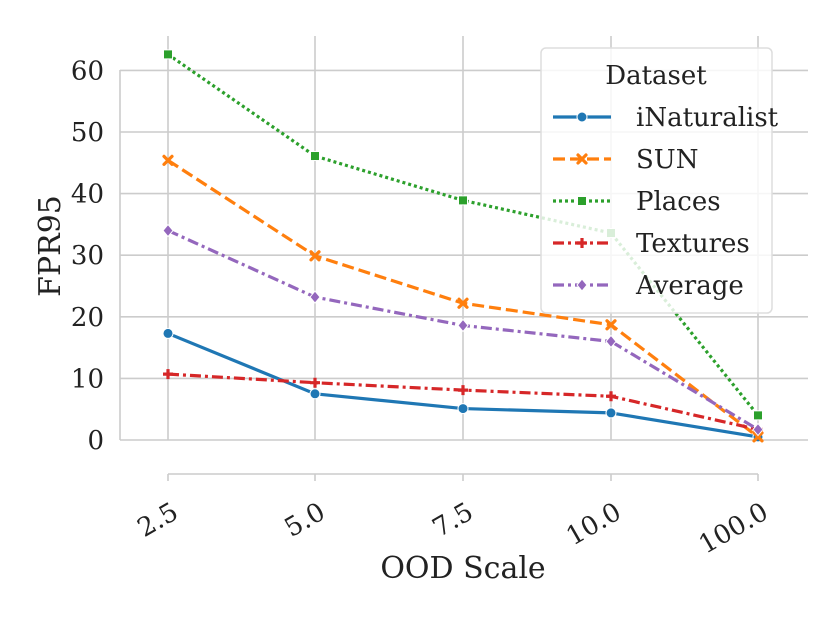 The height and width of the screenshot is (623, 830). What do you see at coordinates (95, 441) in the screenshot?
I see `y-tick-label: 0` at bounding box center [95, 441].